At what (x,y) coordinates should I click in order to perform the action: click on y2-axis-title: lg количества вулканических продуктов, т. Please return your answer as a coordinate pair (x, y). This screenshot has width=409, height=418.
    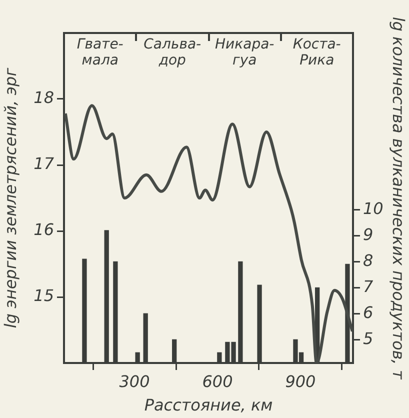
    Looking at the image, I should click on (398, 198).